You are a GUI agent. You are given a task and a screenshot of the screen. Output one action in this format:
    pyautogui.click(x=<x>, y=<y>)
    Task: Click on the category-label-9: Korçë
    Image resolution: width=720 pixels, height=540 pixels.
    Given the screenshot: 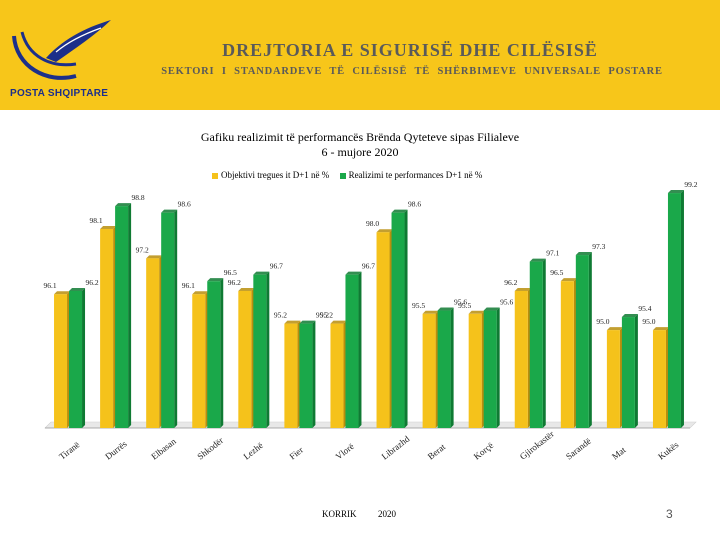 What is the action you would take?
    pyautogui.click(x=483, y=450)
    